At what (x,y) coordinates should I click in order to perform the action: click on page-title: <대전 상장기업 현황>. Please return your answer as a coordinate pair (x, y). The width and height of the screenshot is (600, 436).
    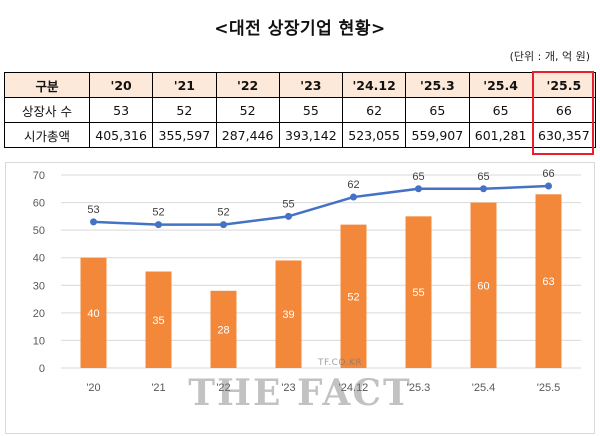
    Looking at the image, I should click on (300, 29).